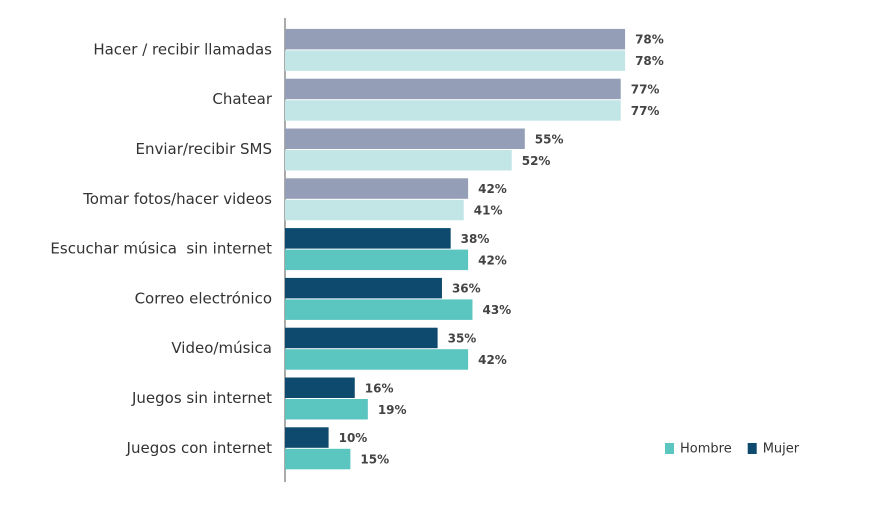 This screenshot has width=885, height=514. What do you see at coordinates (706, 449) in the screenshot?
I see `legend-label: Hombre` at bounding box center [706, 449].